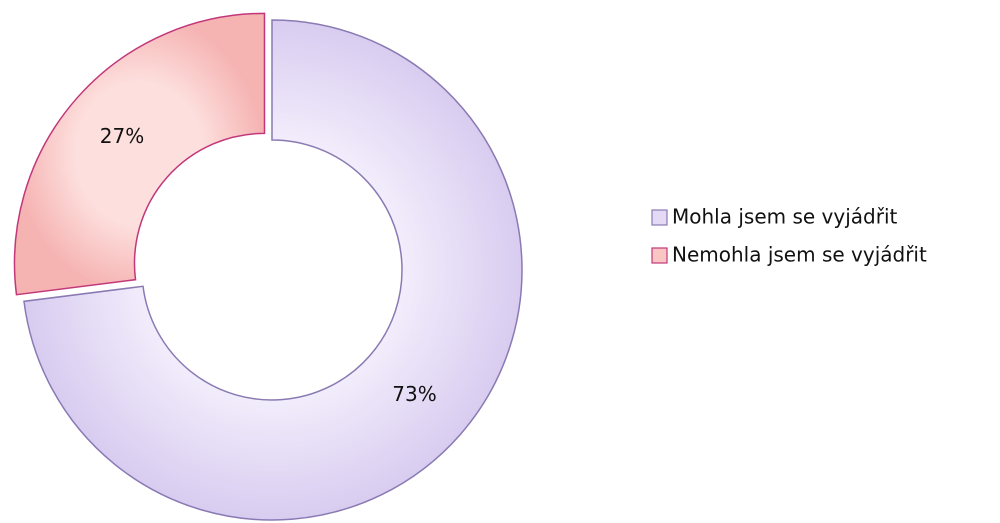 This screenshot has width=1000, height=523. Describe the element at coordinates (414, 394) in the screenshot. I see `data-label: 73%` at that location.